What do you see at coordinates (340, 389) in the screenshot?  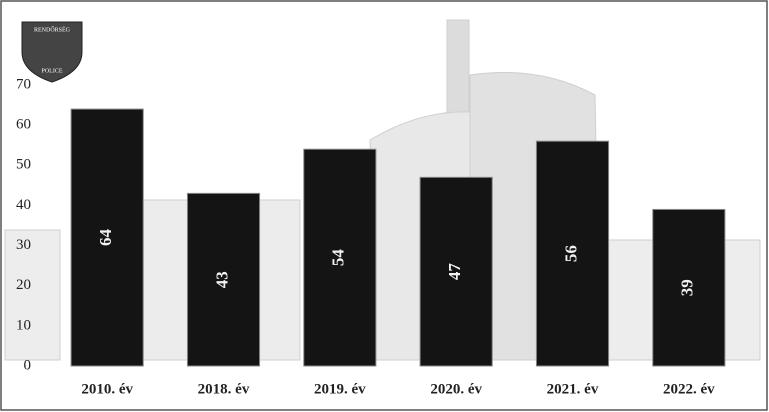 I see `x-tick-label: 2019. év` at bounding box center [340, 389].